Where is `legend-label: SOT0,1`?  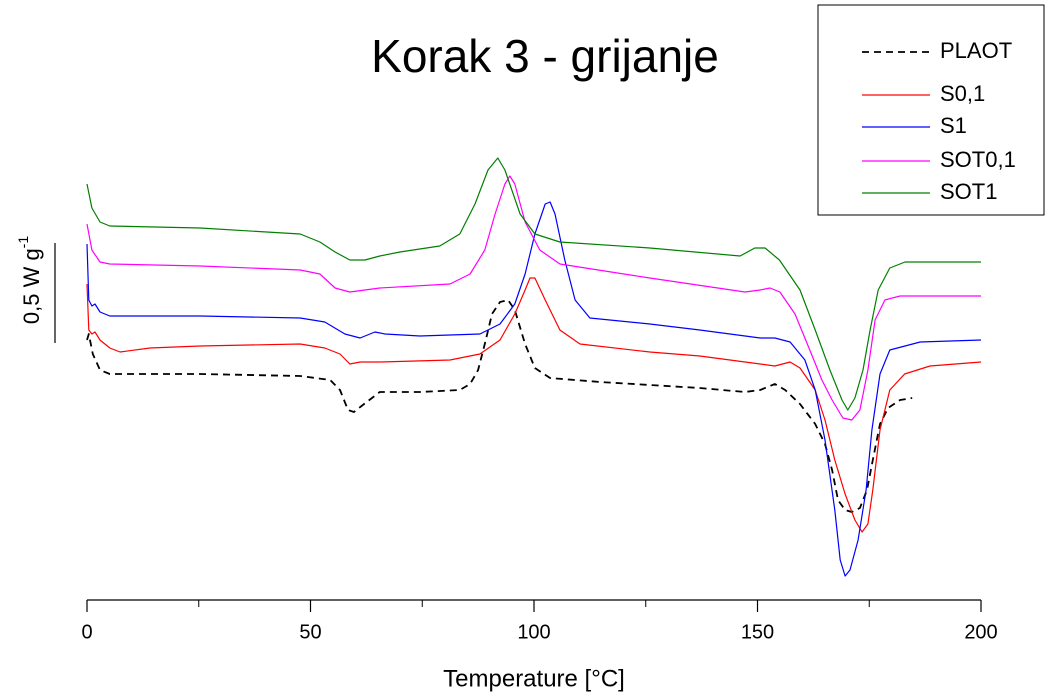
legend-label: SOT0,1 is located at coordinates (978, 159).